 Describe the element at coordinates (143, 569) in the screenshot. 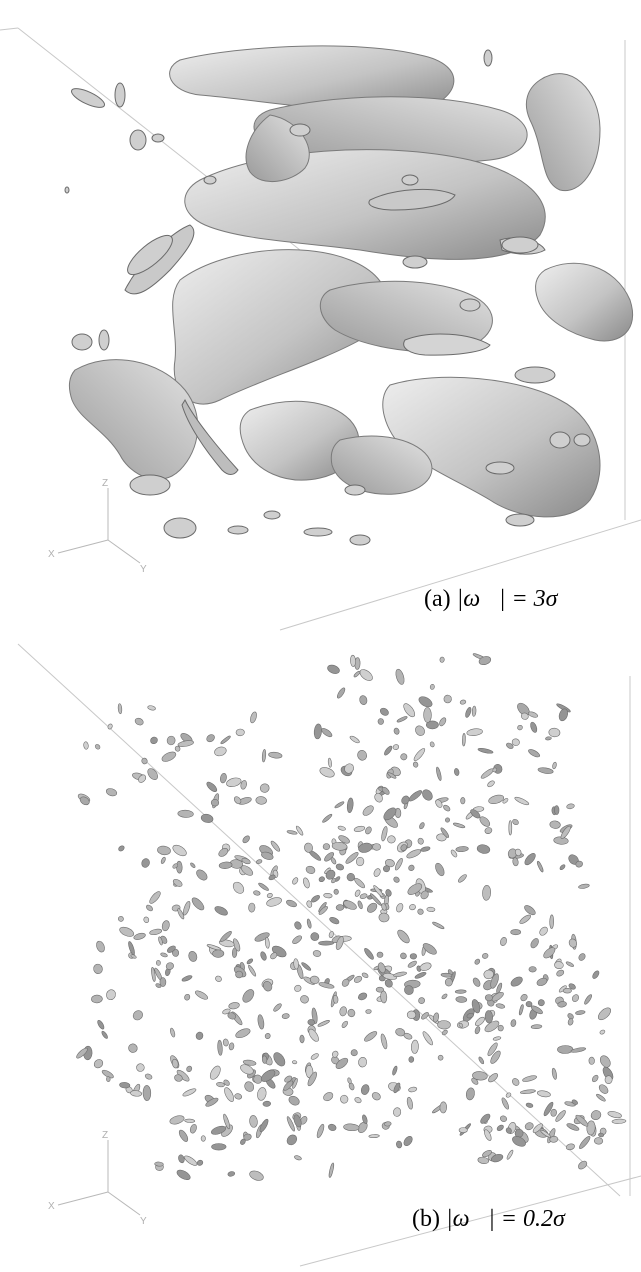

I see `axis-label-y-a: Y` at that location.